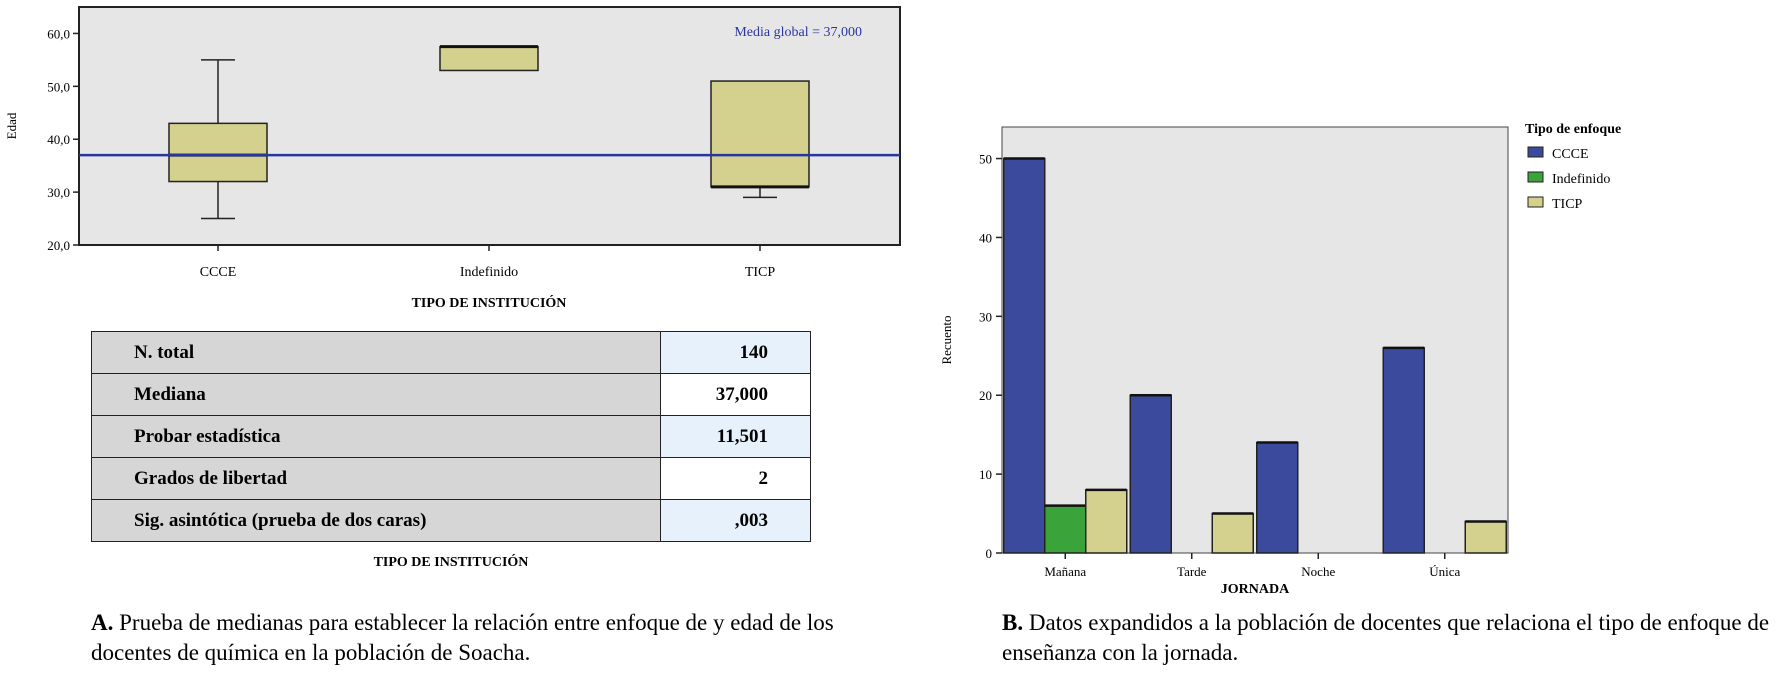 This screenshot has width=1781, height=677. What do you see at coordinates (1535, 202) in the screenshot?
I see `legend-swatch-ticp` at bounding box center [1535, 202].